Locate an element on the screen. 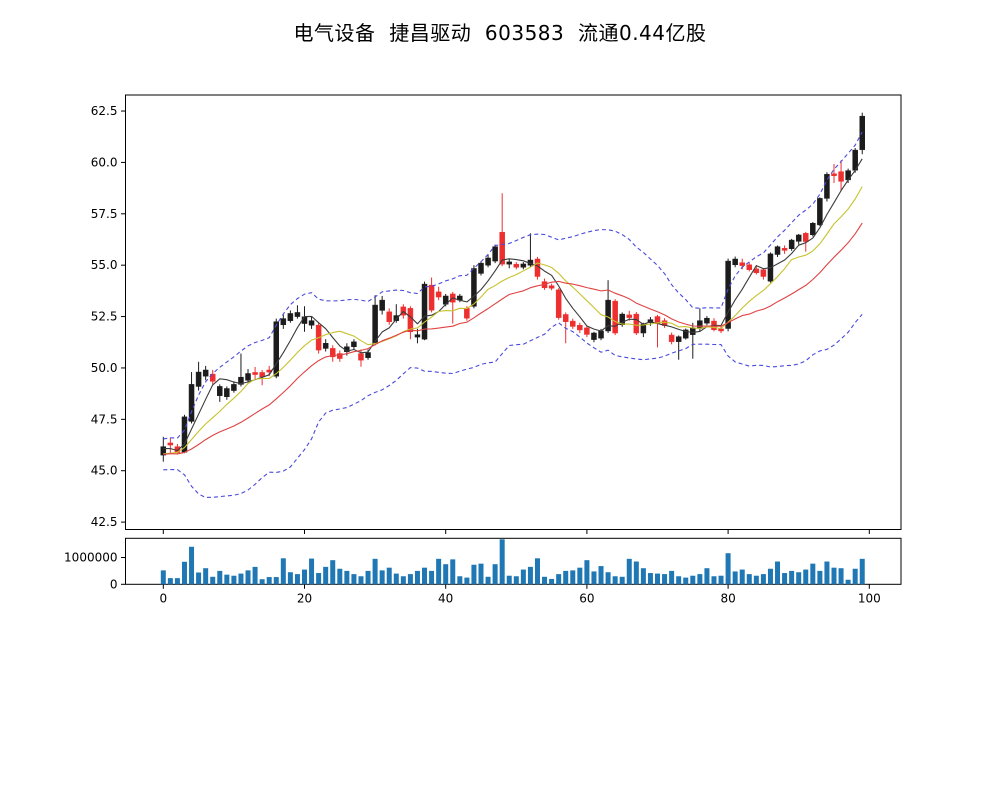  y-tick-label: 57.5 is located at coordinates (104, 214).